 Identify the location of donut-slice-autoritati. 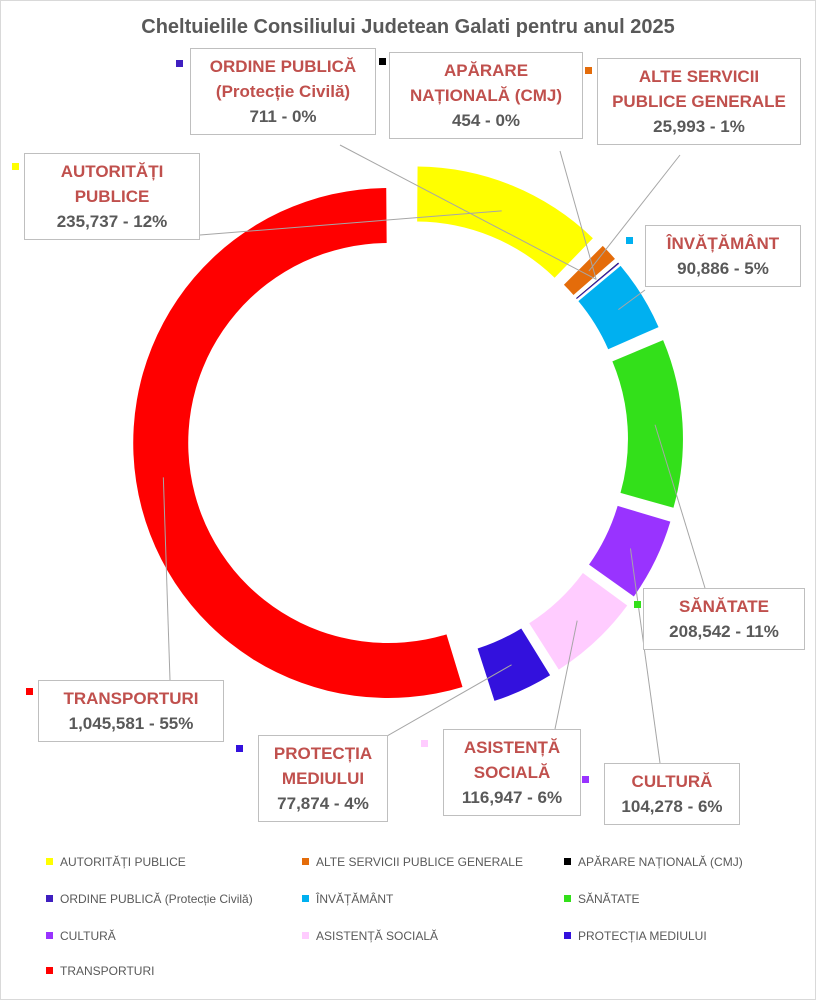
(505, 222).